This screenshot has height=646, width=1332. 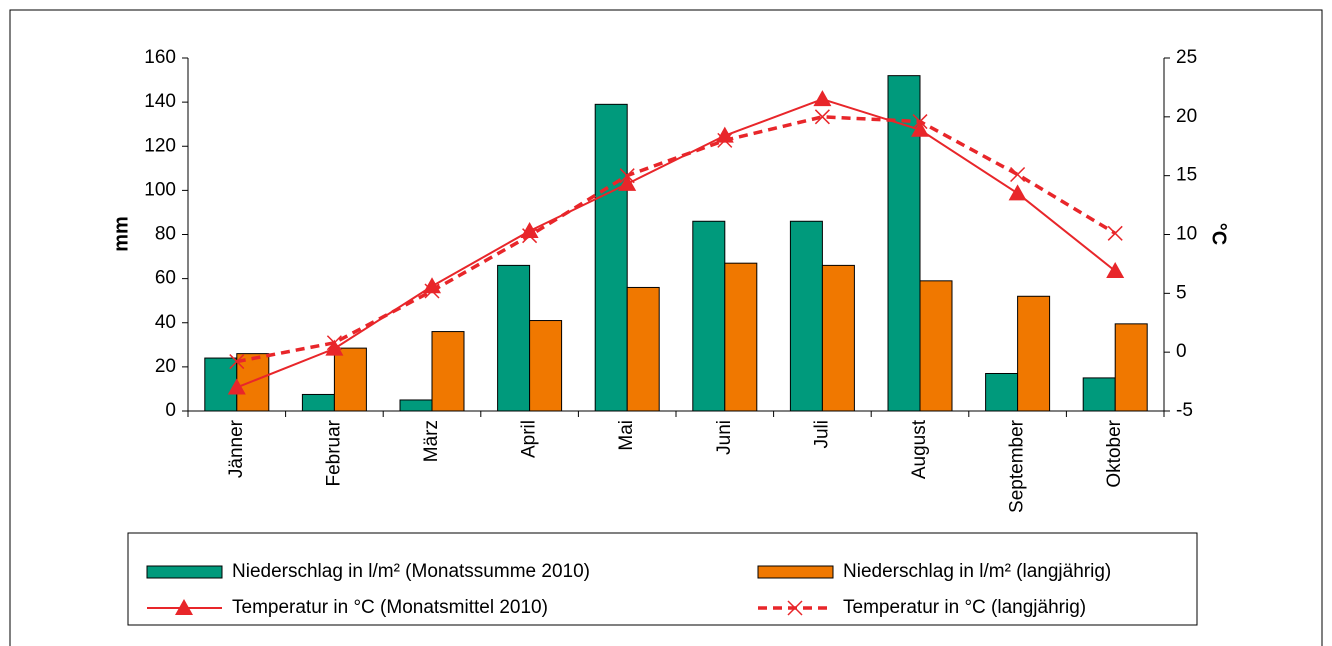 What do you see at coordinates (121, 234) in the screenshot?
I see `y-axis-title: mm` at bounding box center [121, 234].